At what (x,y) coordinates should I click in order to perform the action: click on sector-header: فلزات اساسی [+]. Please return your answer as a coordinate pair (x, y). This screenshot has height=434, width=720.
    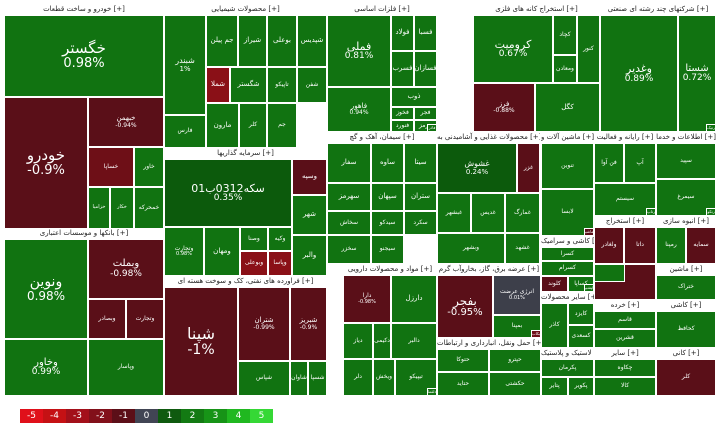
    Looking at the image, I should click on (382, 9).